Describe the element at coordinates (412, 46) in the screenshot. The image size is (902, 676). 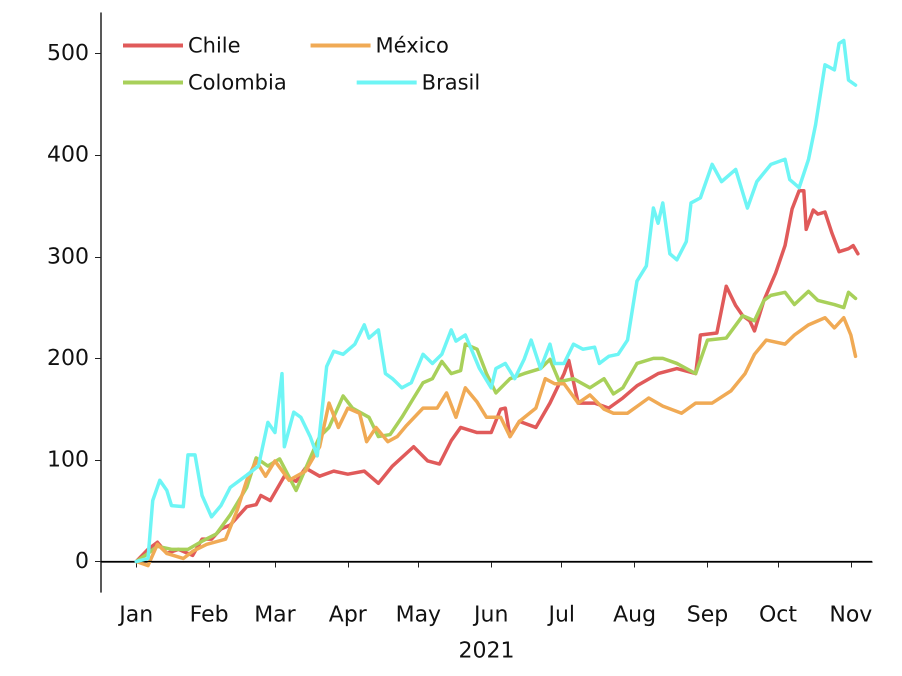
I see `legend-label: México` at that location.